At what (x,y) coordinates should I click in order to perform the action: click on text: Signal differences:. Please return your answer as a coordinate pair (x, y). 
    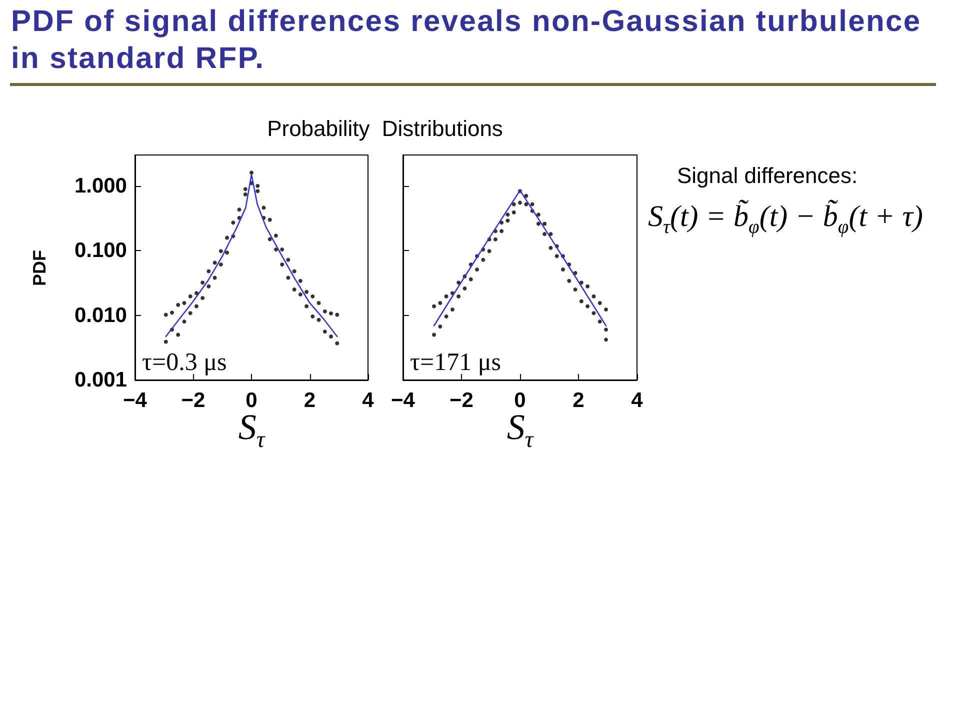
    Looking at the image, I should click on (767, 176).